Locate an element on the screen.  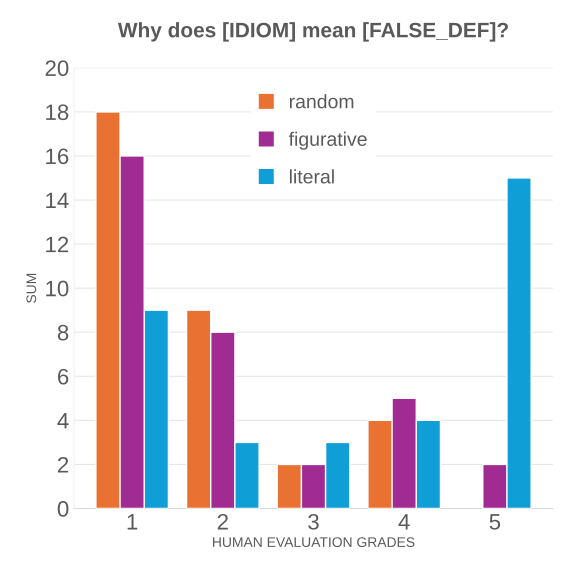
legend-label: literal is located at coordinates (312, 176).